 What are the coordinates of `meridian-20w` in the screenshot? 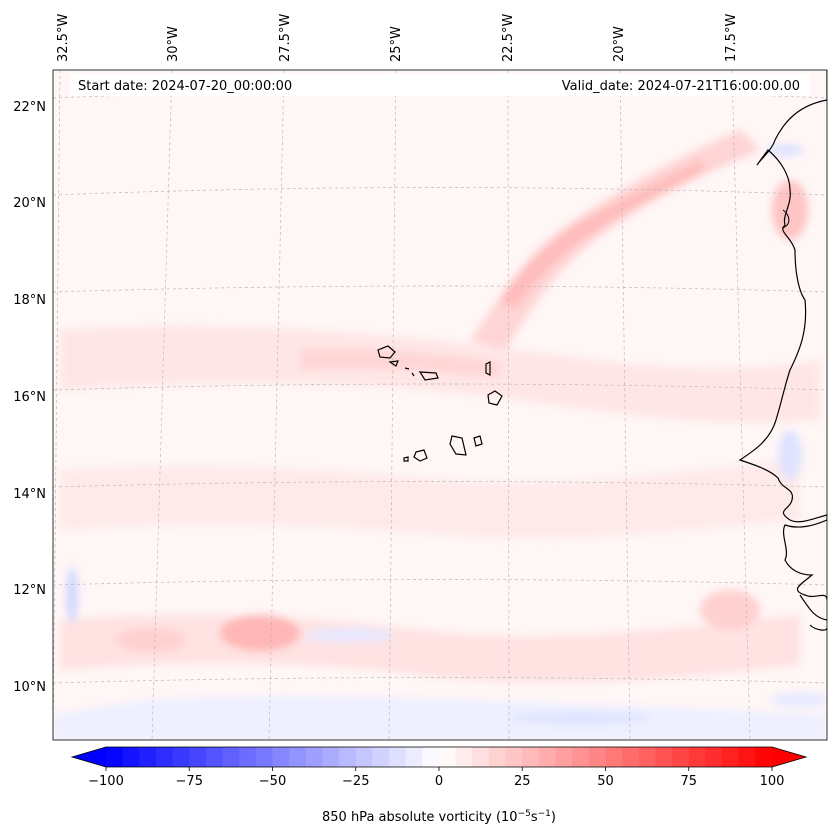 It's located at (625, 405).